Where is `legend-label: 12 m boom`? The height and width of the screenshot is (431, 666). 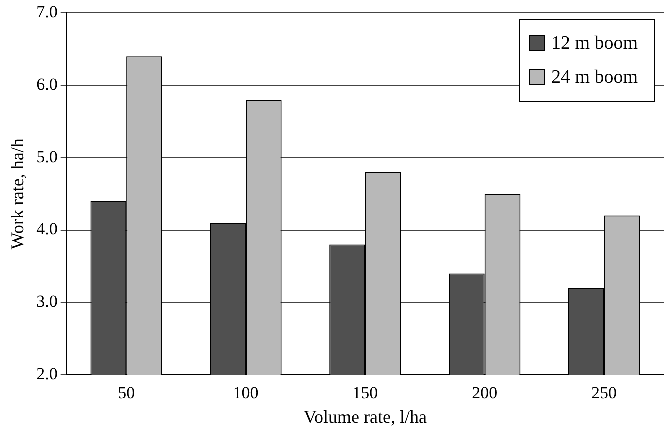
legend-label: 12 m boom is located at coordinates (594, 43).